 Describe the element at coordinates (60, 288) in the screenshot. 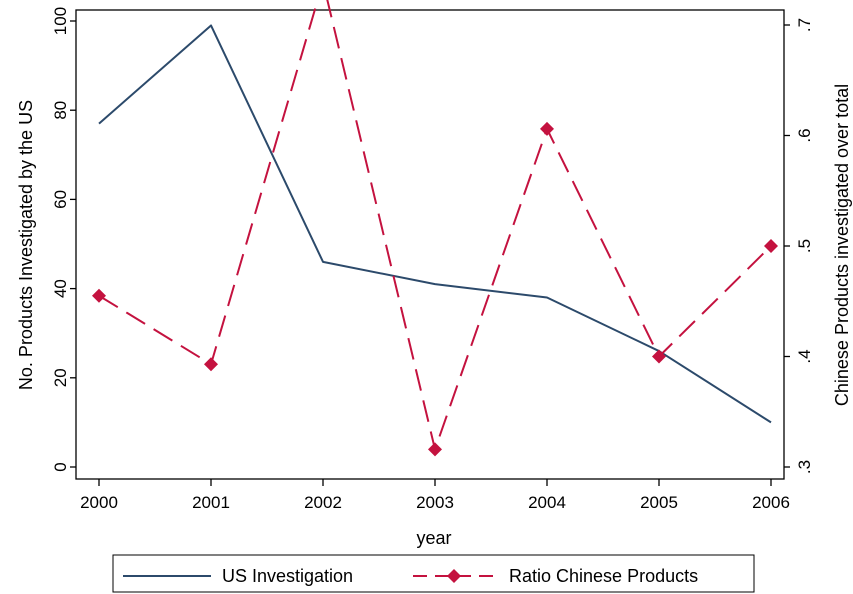

I see `left-tick-label: 40` at that location.